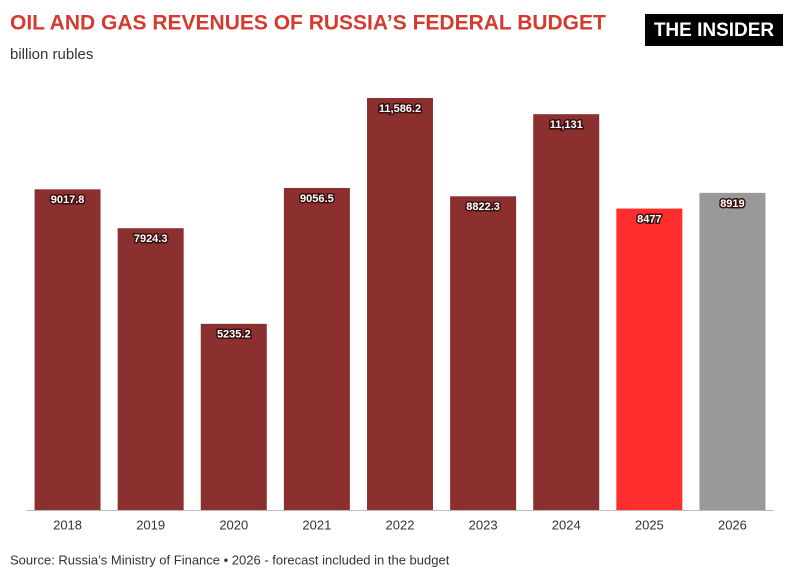 The image size is (800, 579). Describe the element at coordinates (649, 524) in the screenshot. I see `x-tick-label: 2025` at that location.